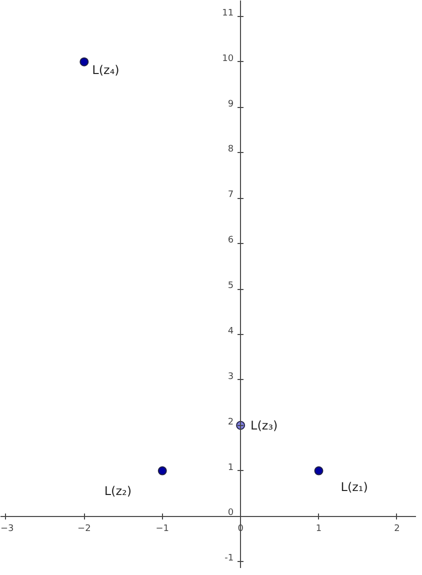  What do you see at coordinates (231, 241) in the screenshot?
I see `y-tick-label: 6` at bounding box center [231, 241].